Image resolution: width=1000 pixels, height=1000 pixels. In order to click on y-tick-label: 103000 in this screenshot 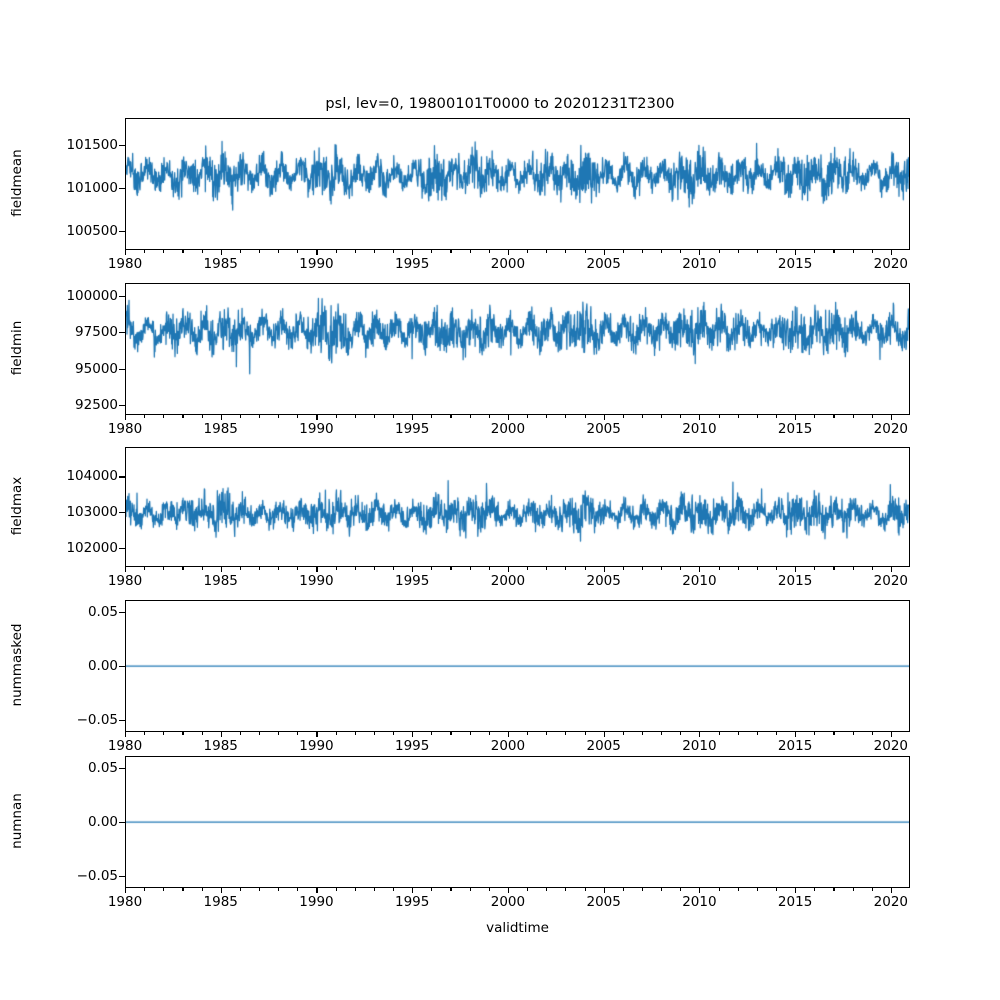, I will do `click(92, 511)`.